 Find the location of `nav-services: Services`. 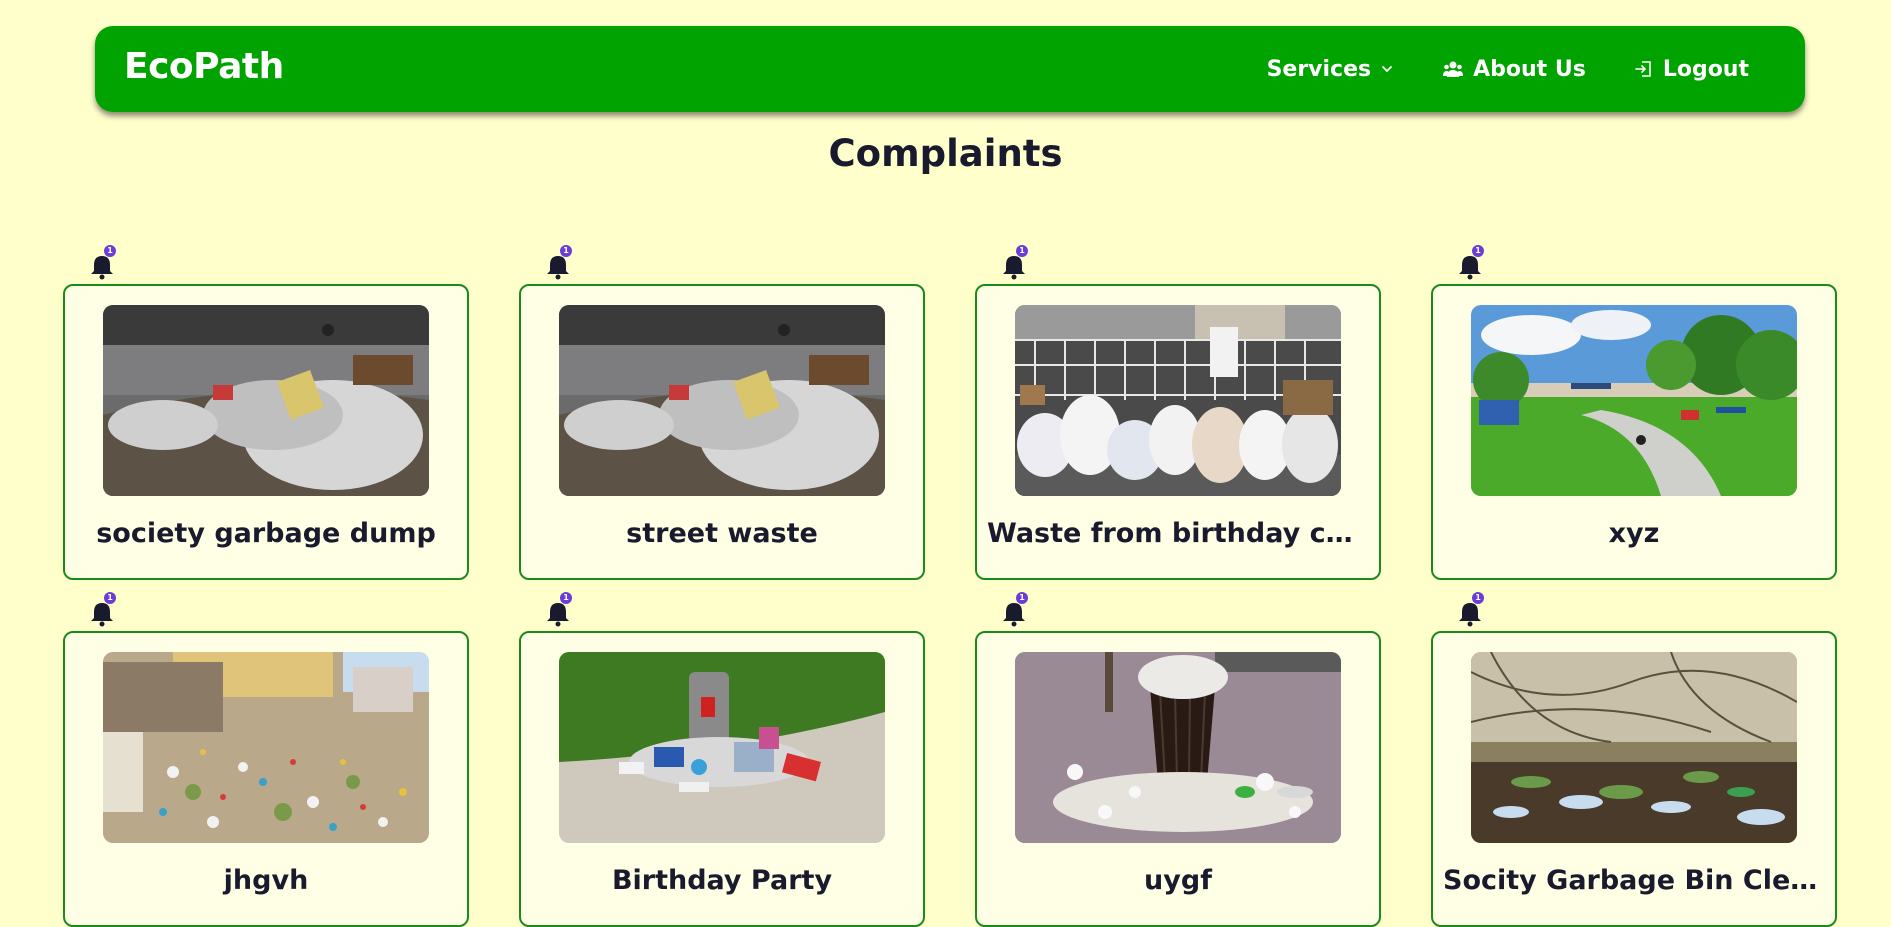

nav-services: Services is located at coordinates (1331, 69).